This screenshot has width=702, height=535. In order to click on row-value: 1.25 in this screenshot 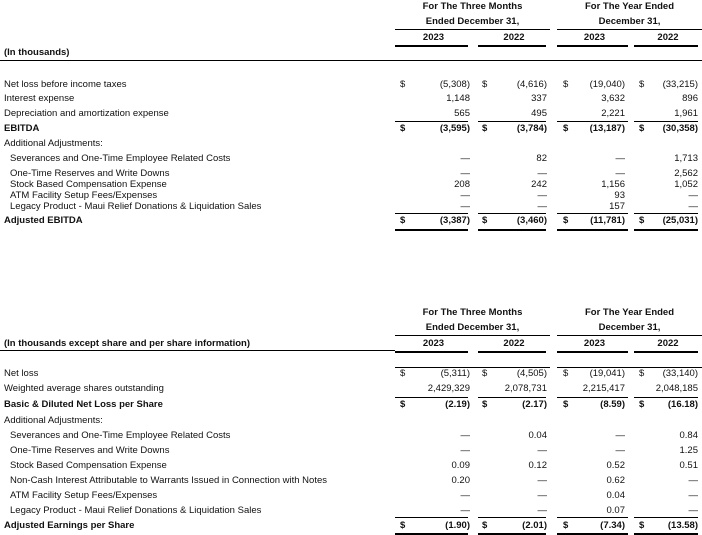, I will do `click(689, 450)`.